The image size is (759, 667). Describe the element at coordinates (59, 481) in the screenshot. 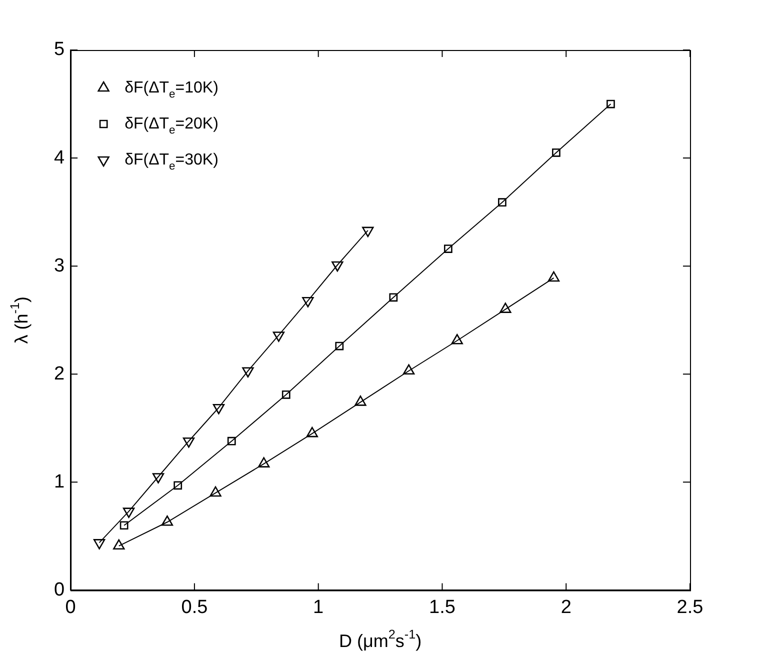

I see `y-tick-label: 1` at that location.